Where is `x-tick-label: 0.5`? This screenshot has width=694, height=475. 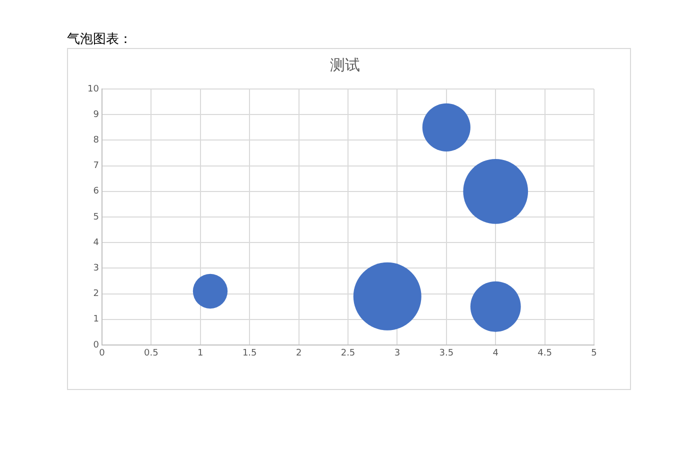
x-tick-label: 0.5 is located at coordinates (151, 353).